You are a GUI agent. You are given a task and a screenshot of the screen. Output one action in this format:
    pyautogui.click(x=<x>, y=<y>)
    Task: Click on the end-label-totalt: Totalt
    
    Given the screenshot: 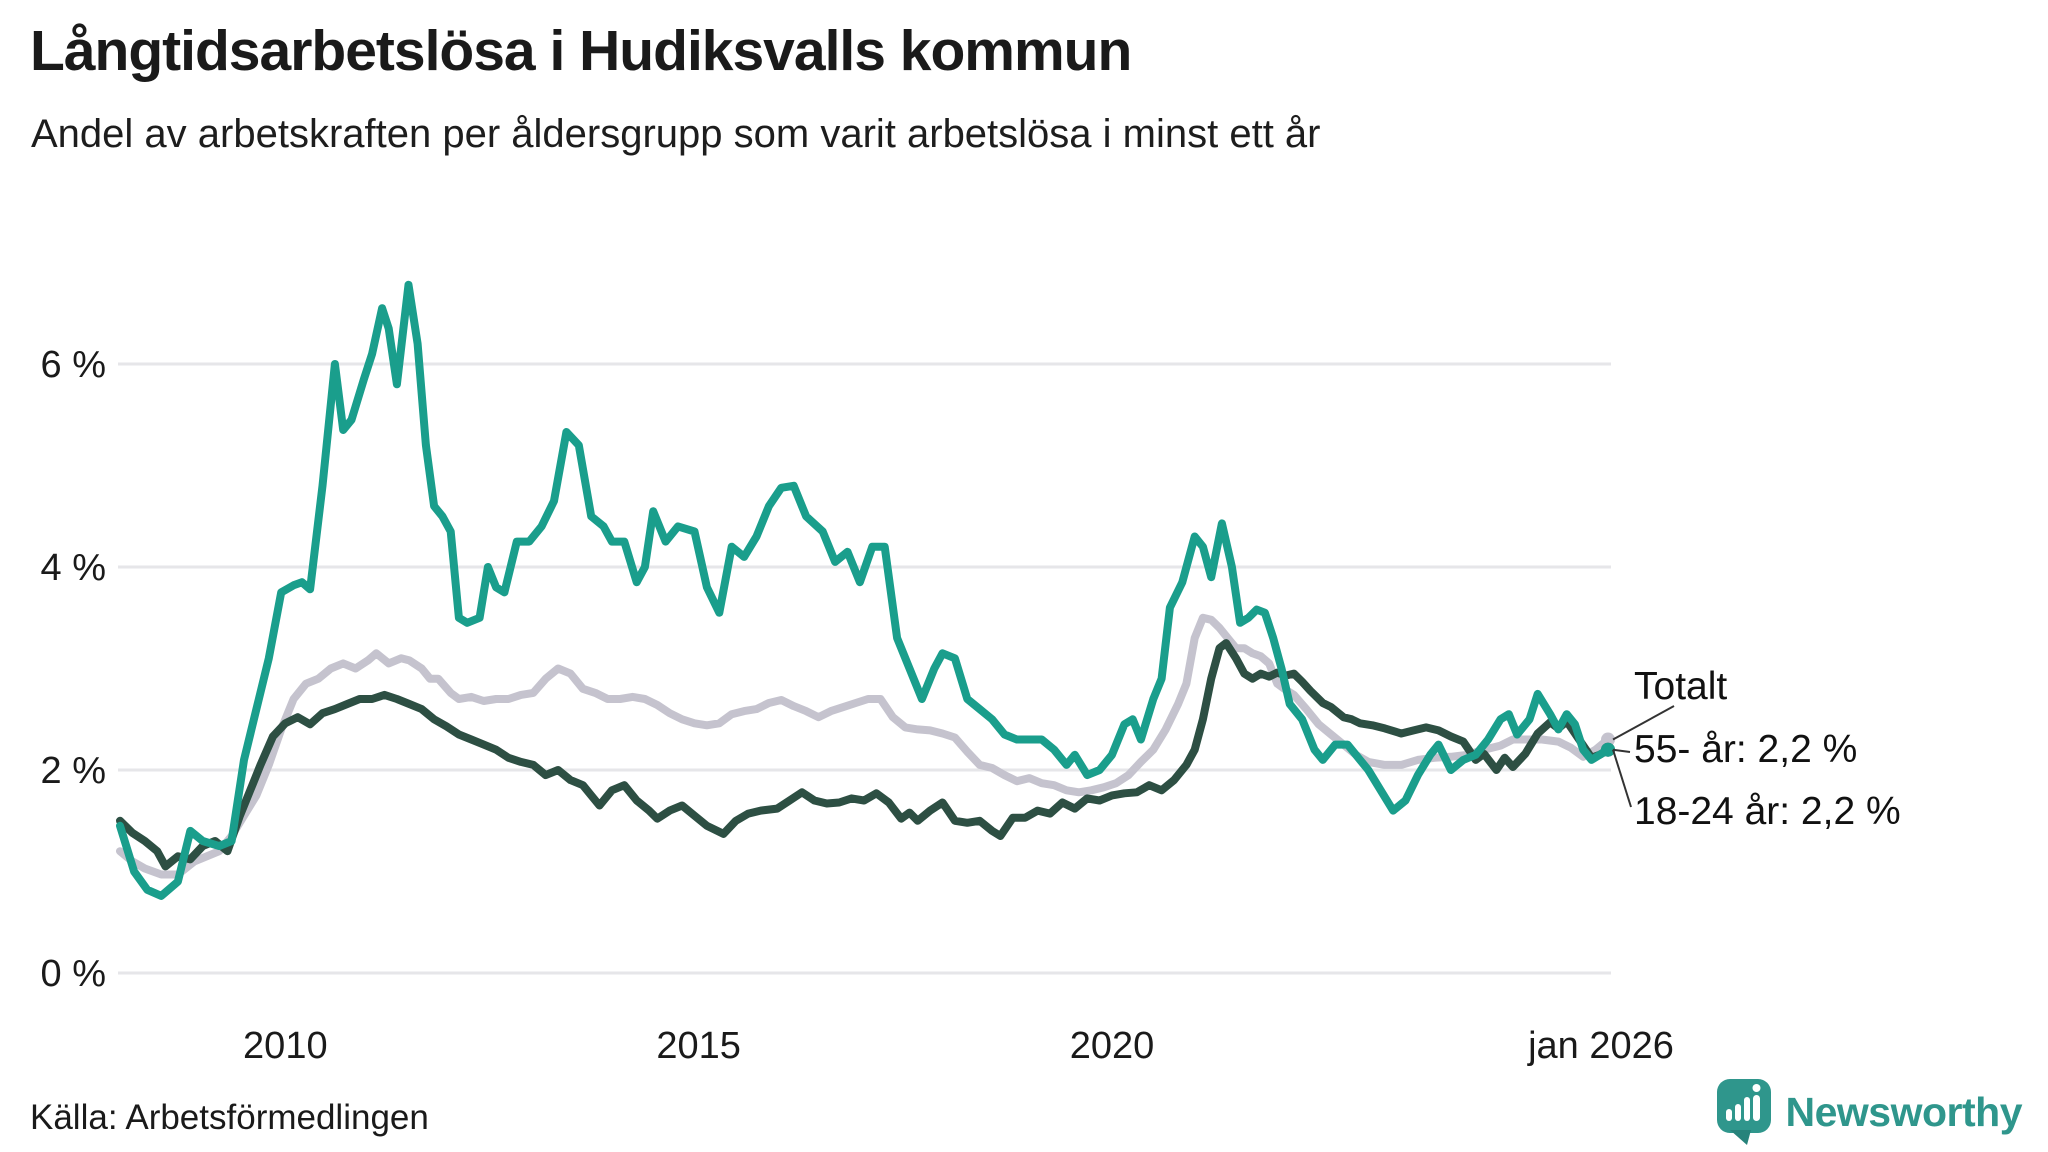 What is the action you would take?
    pyautogui.click(x=1681, y=686)
    